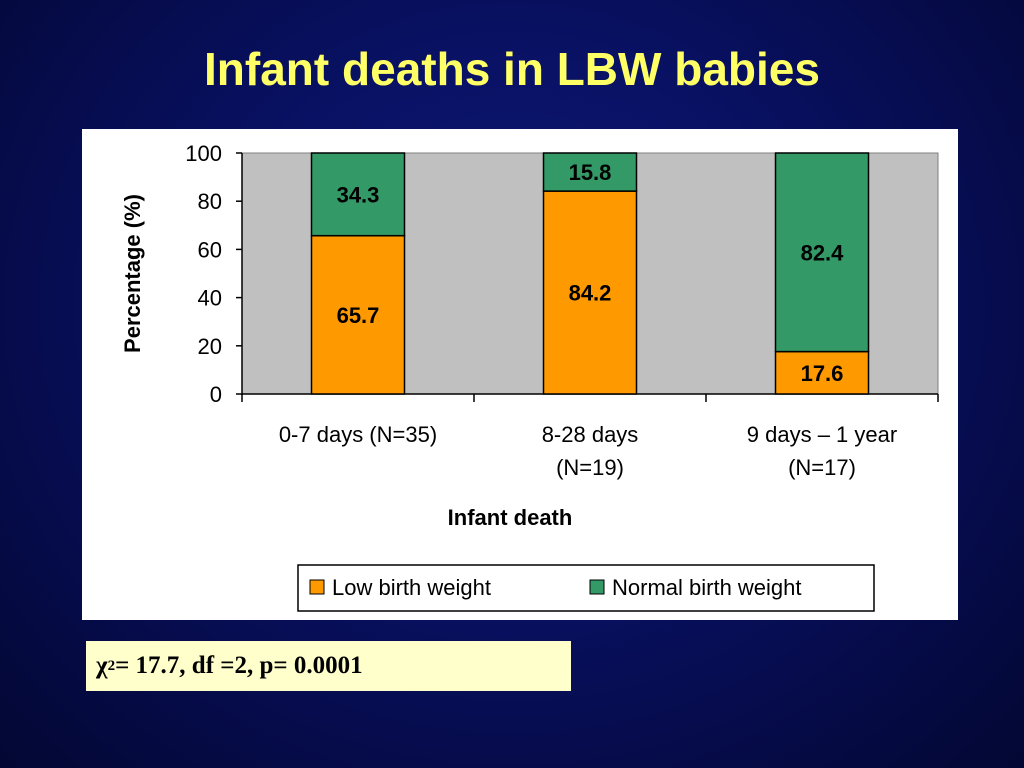 This screenshot has width=1024, height=768. What do you see at coordinates (707, 587) in the screenshot?
I see `legend-label: Normal birth weight` at bounding box center [707, 587].